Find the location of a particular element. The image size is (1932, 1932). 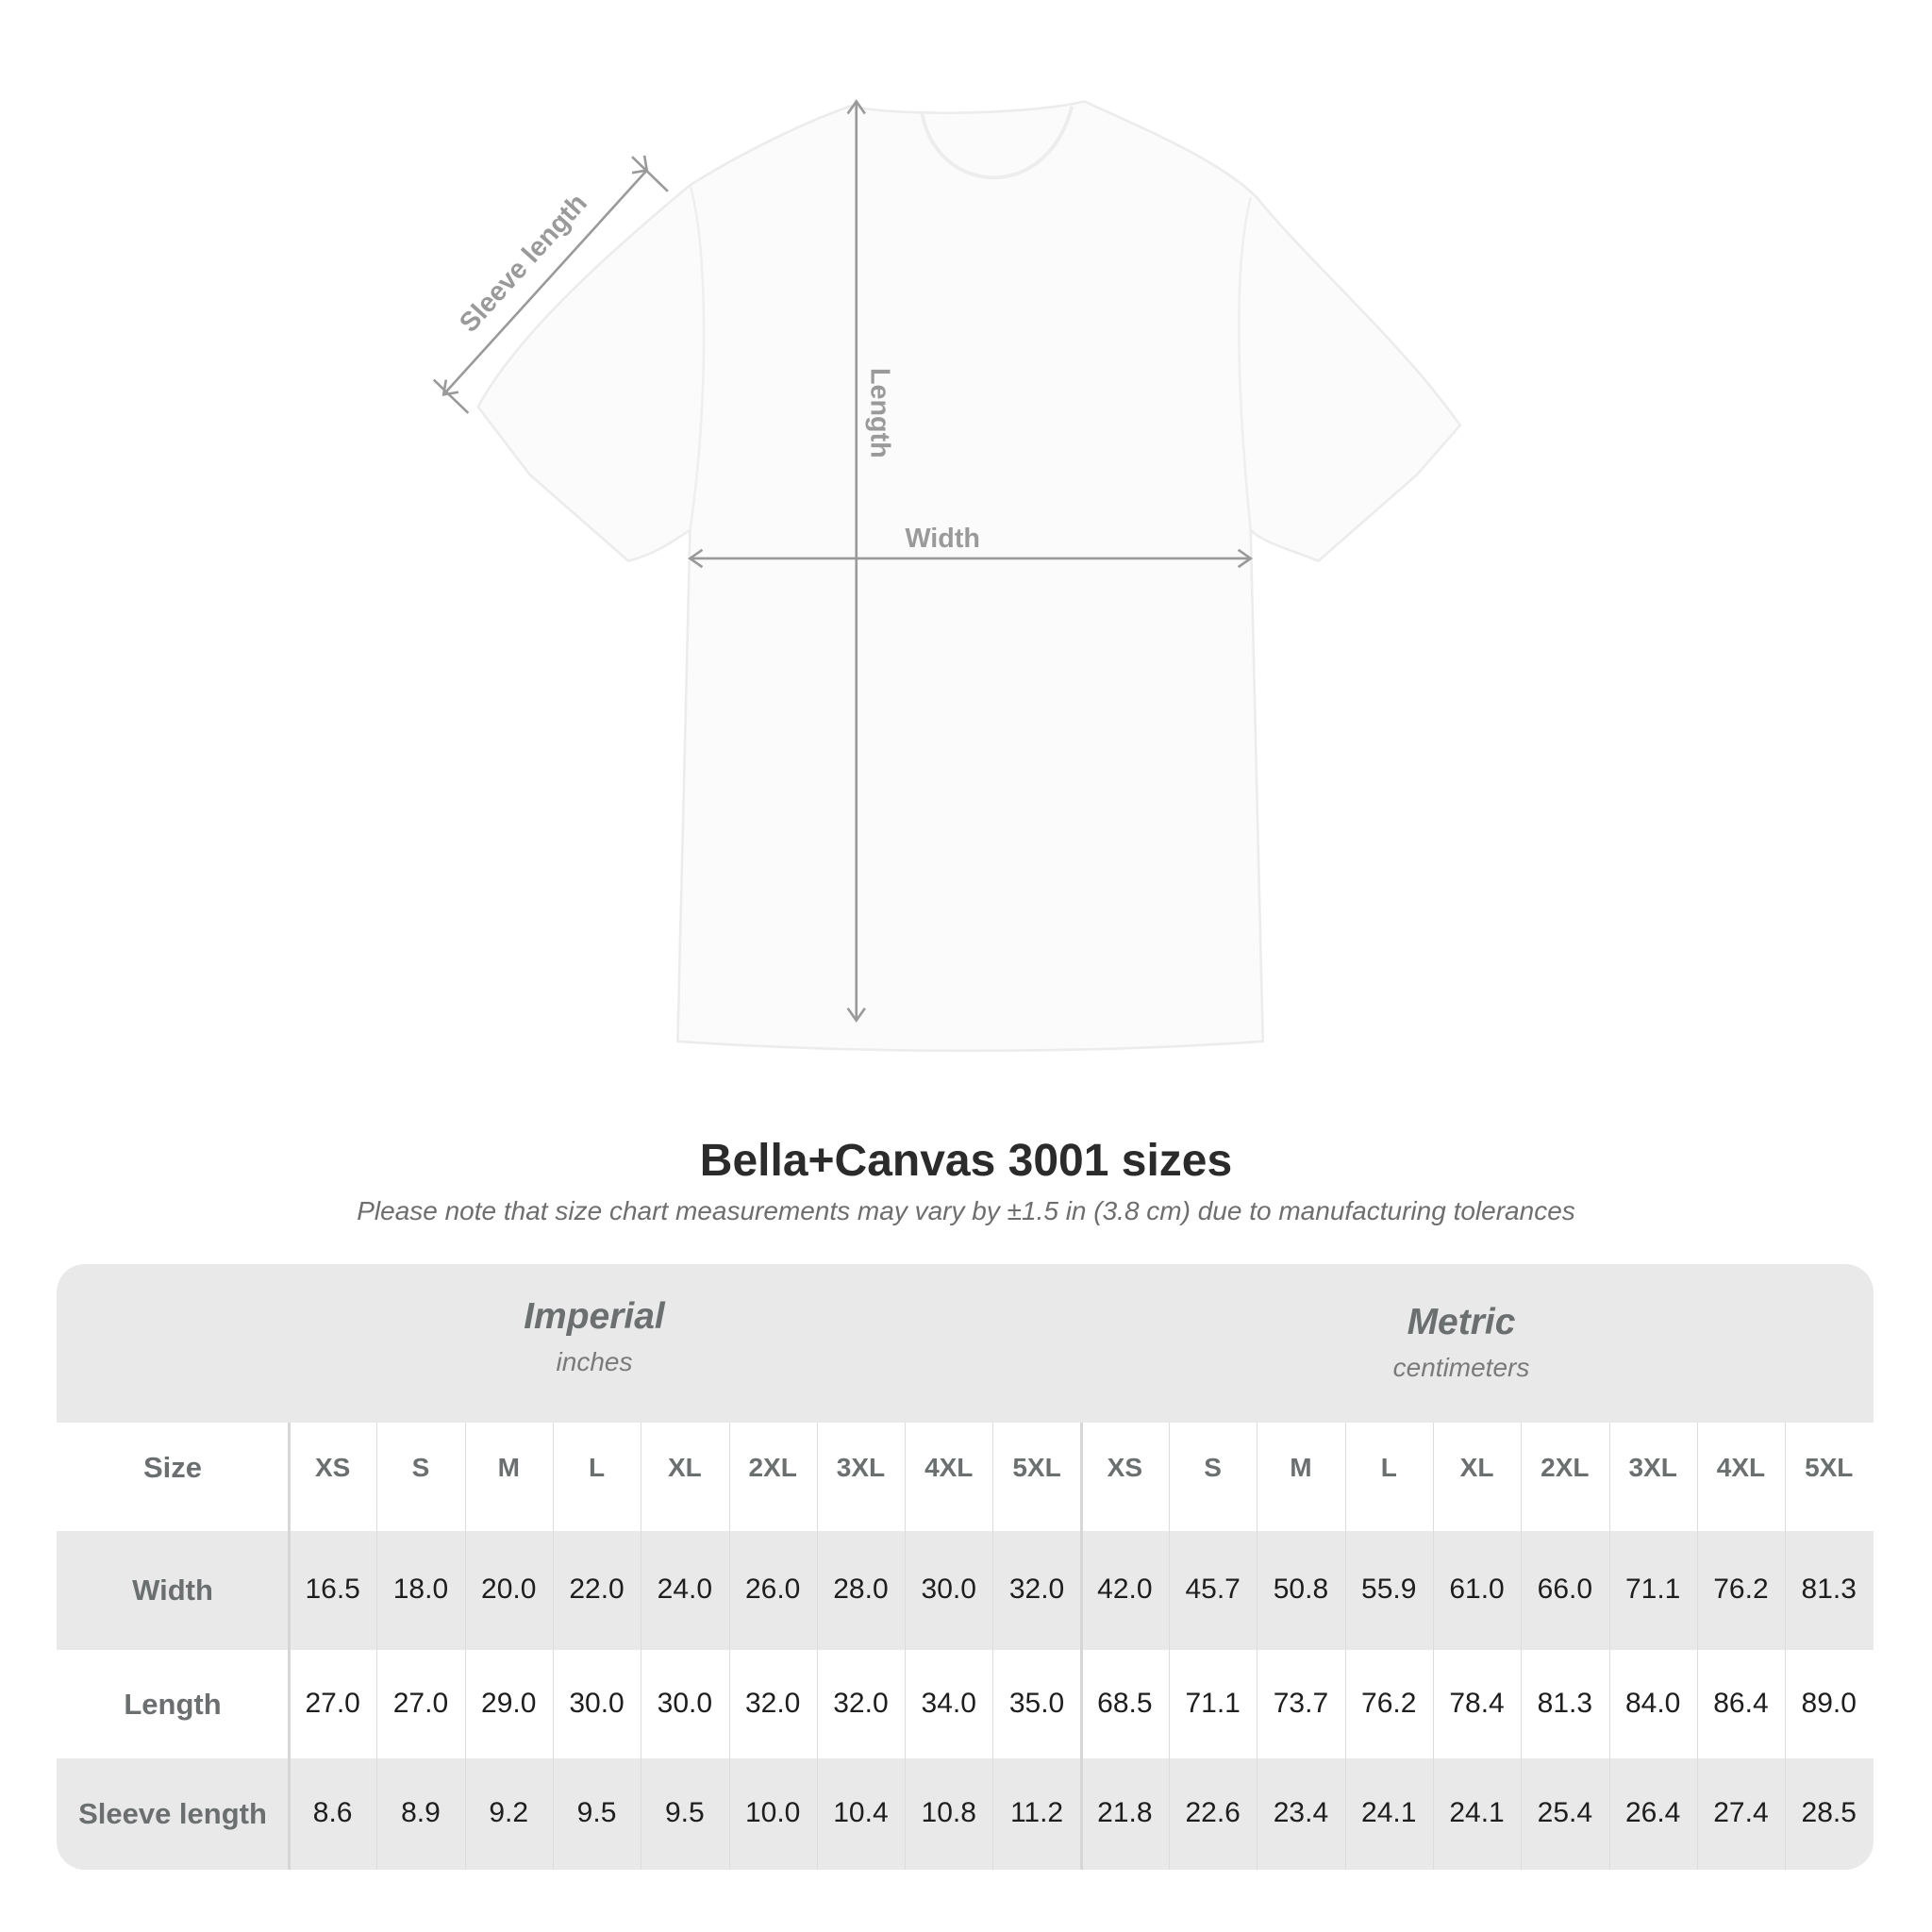

table-cell: 73.7 is located at coordinates (1301, 1703).